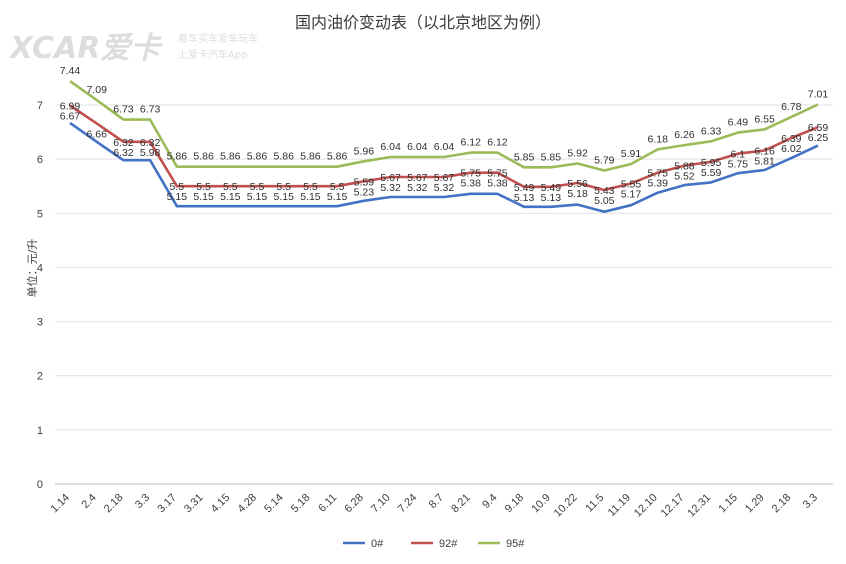 The height and width of the screenshot is (564, 846). I want to click on data-label-95: 5.91, so click(631, 154).